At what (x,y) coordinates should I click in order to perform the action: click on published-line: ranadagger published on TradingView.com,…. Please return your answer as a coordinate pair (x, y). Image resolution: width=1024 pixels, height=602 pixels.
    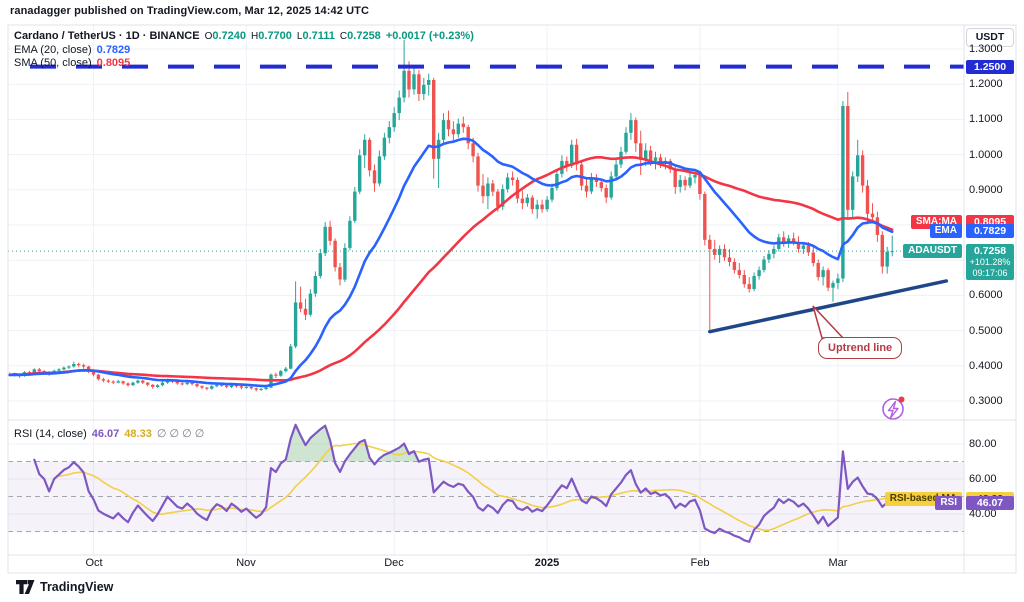
    Looking at the image, I should click on (190, 11).